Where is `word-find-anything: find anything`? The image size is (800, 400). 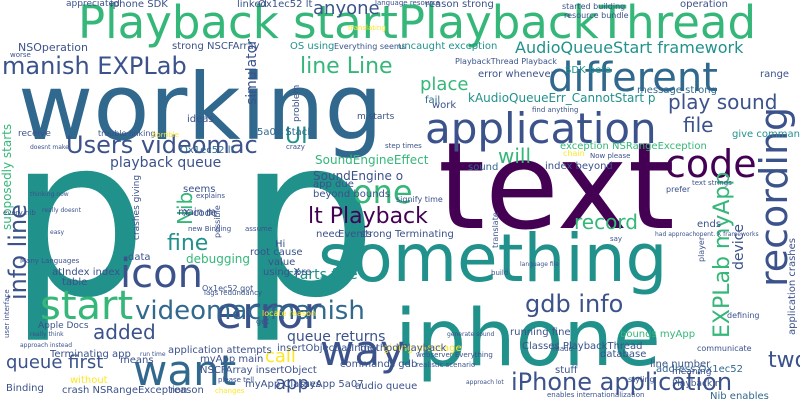 word-find-anything: find anything is located at coordinates (555, 110).